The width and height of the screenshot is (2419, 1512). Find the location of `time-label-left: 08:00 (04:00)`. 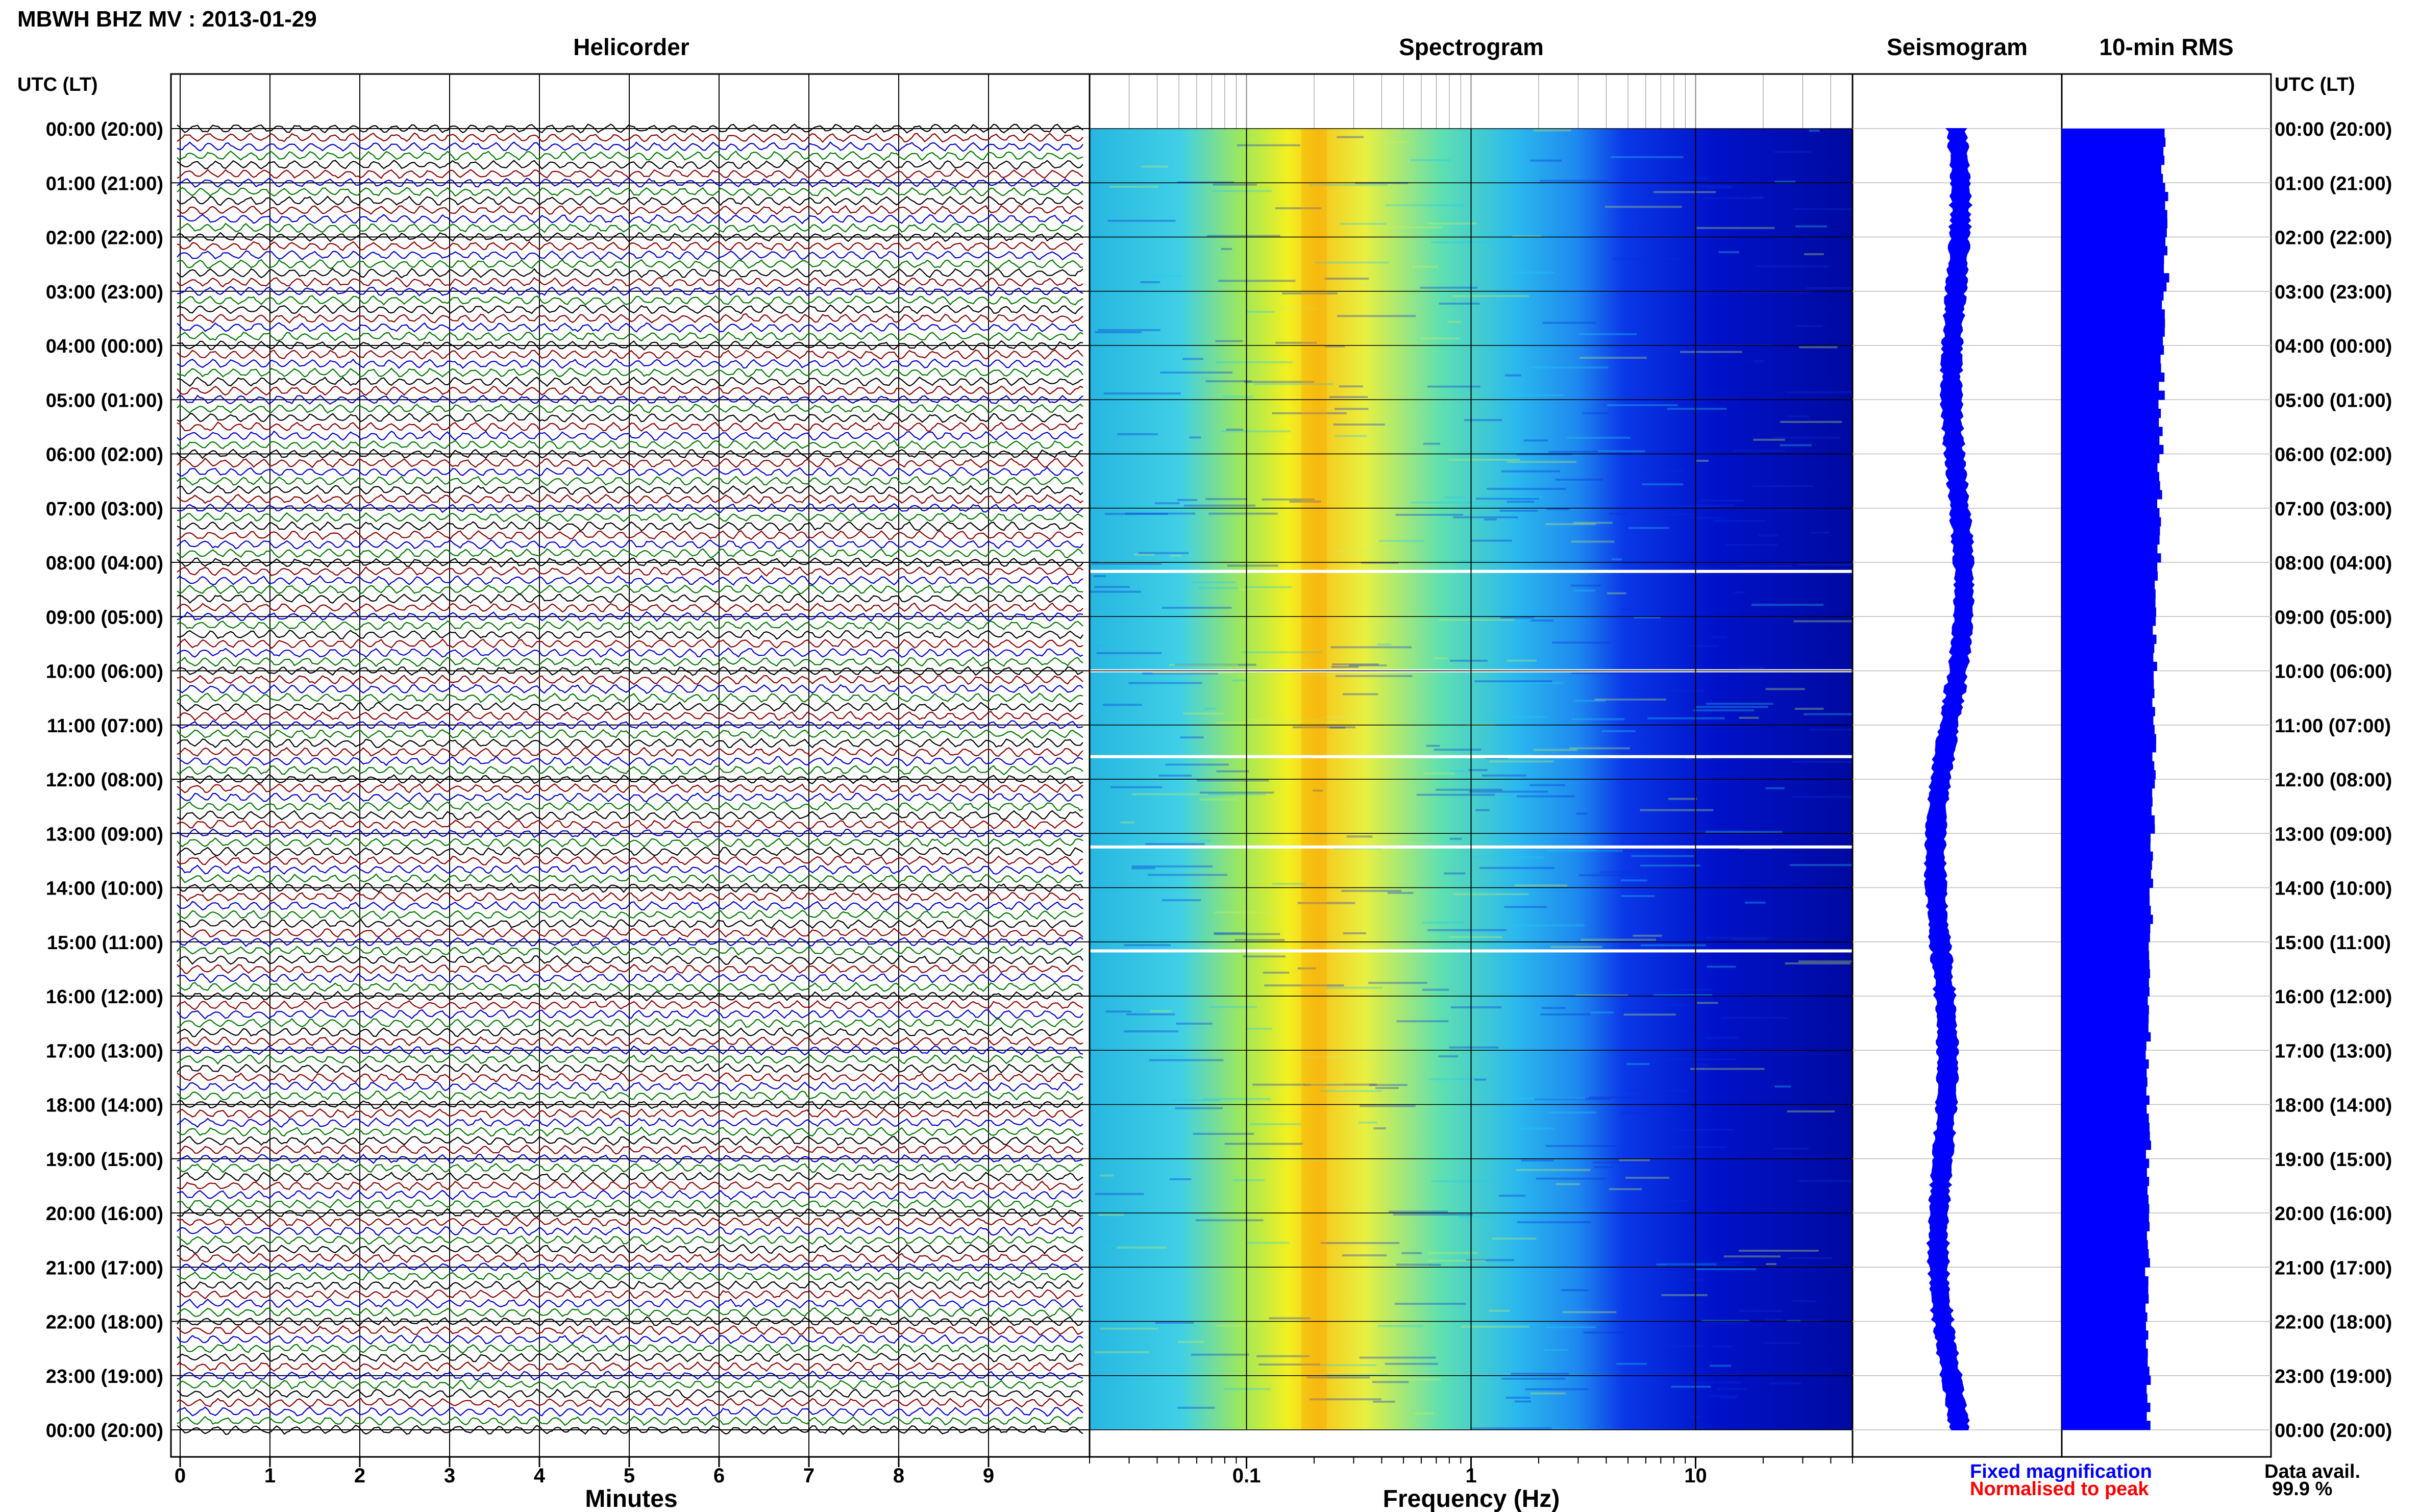

time-label-left: 08:00 (04:00) is located at coordinates (104, 563).